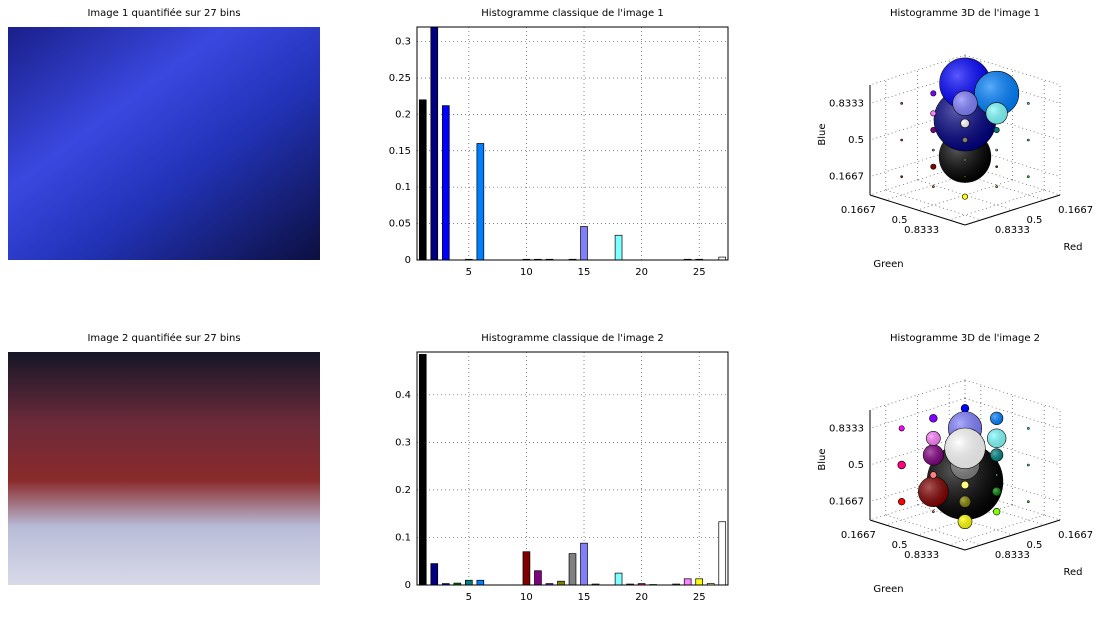 The width and height of the screenshot is (1101, 619). What do you see at coordinates (526, 272) in the screenshot?
I see `x-tick-label: 10` at bounding box center [526, 272].